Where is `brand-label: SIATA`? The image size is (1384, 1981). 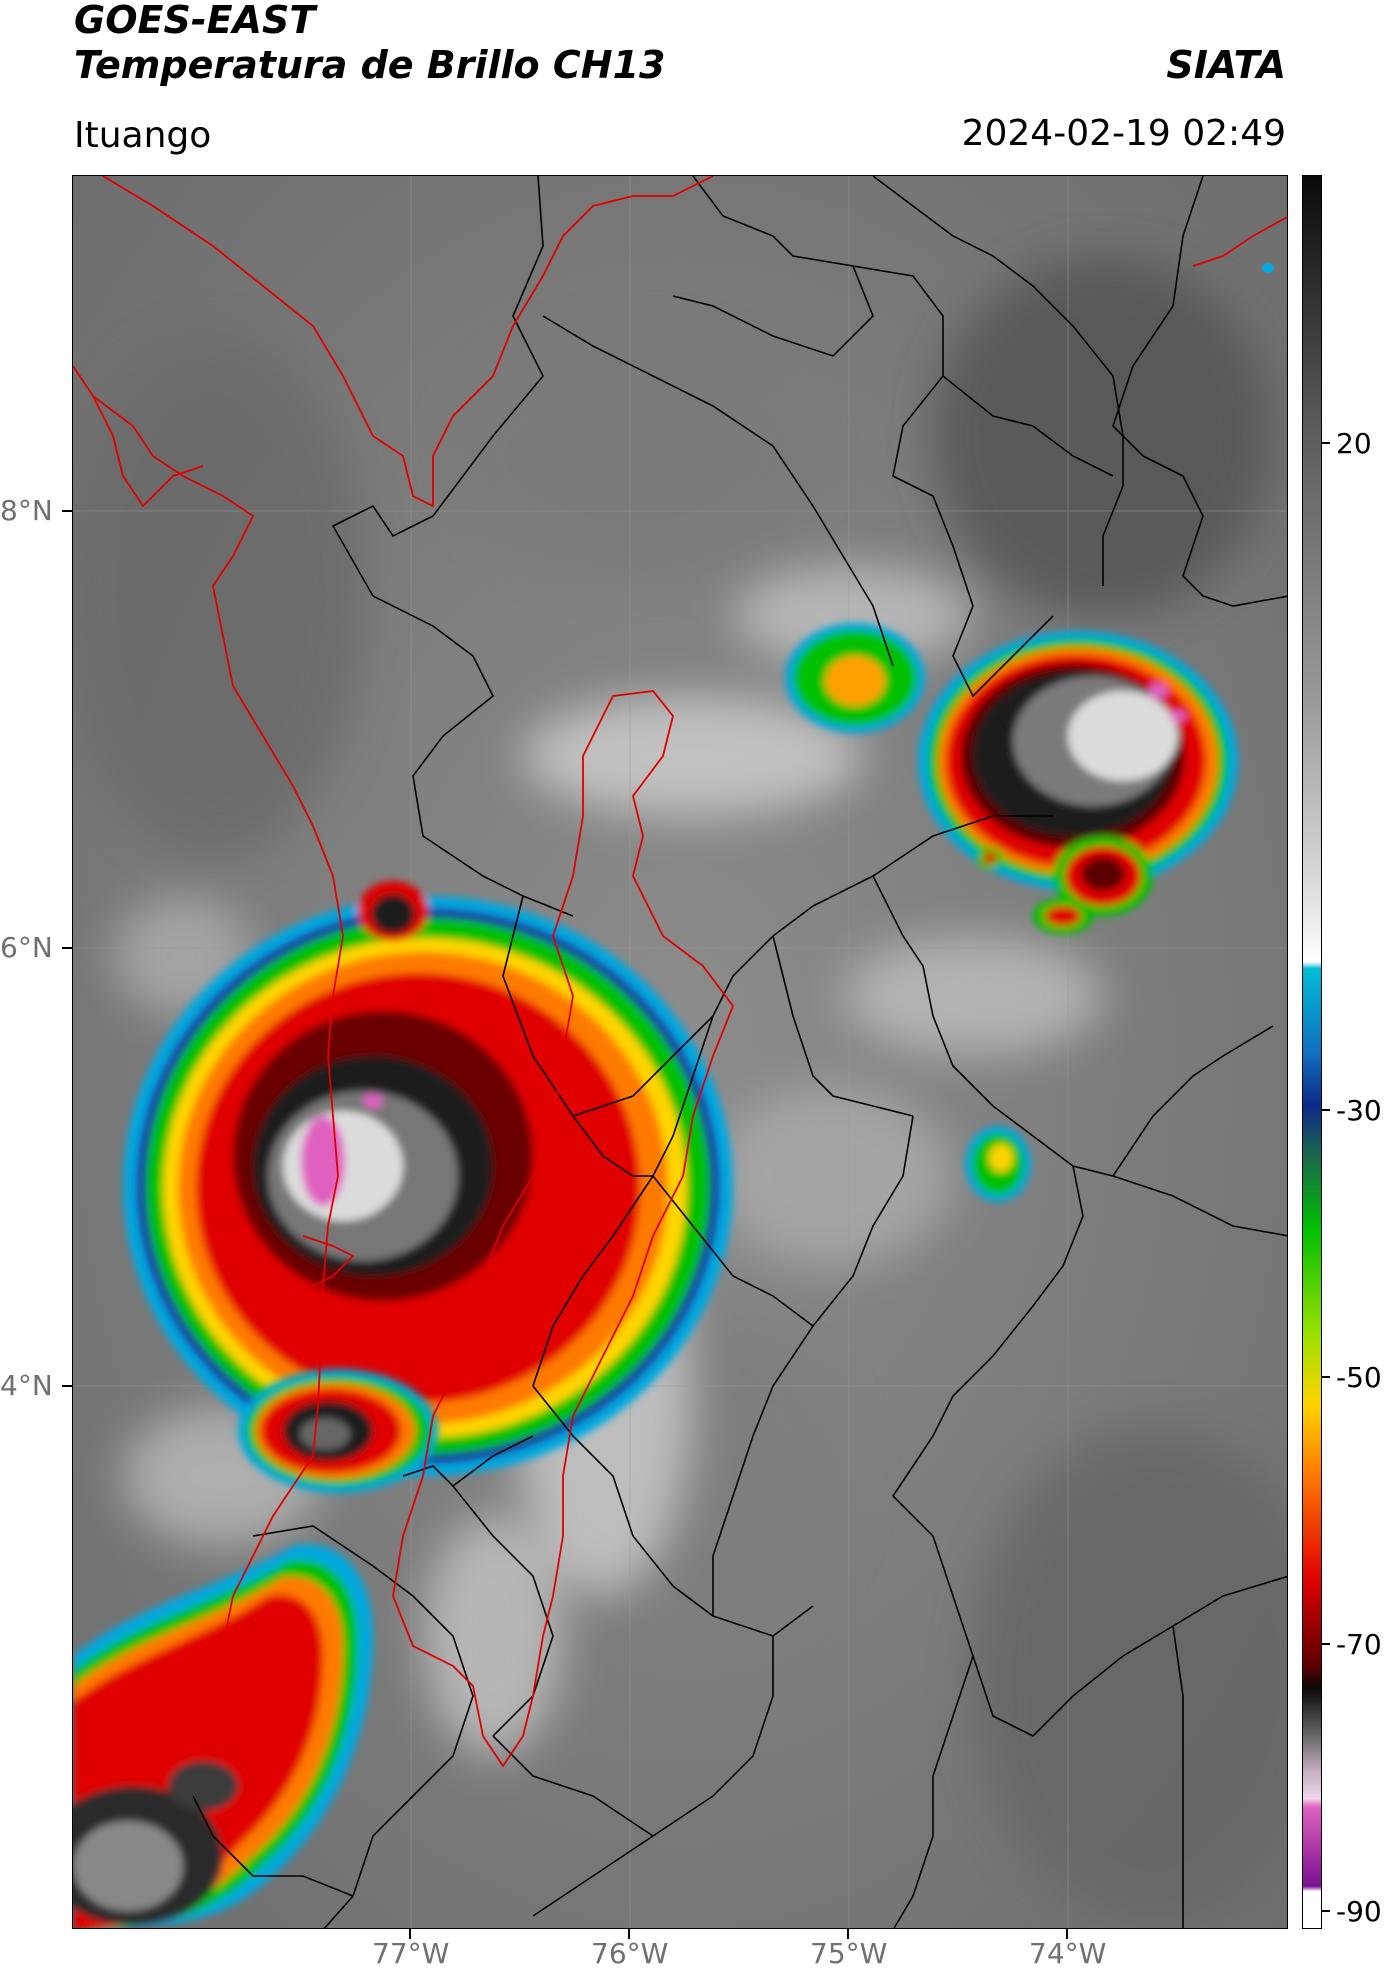 brand-label: SIATA is located at coordinates (1226, 65).